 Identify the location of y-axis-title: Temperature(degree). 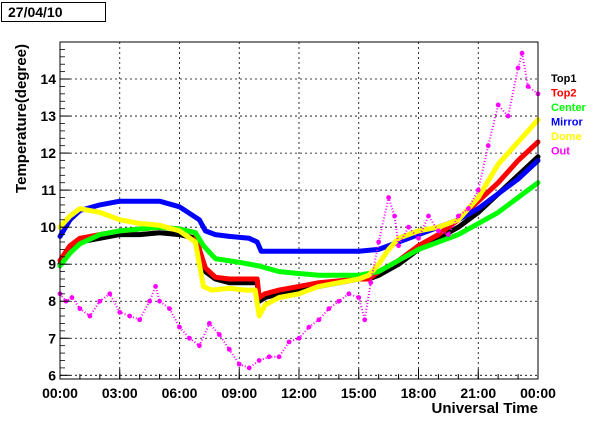
(21, 118).